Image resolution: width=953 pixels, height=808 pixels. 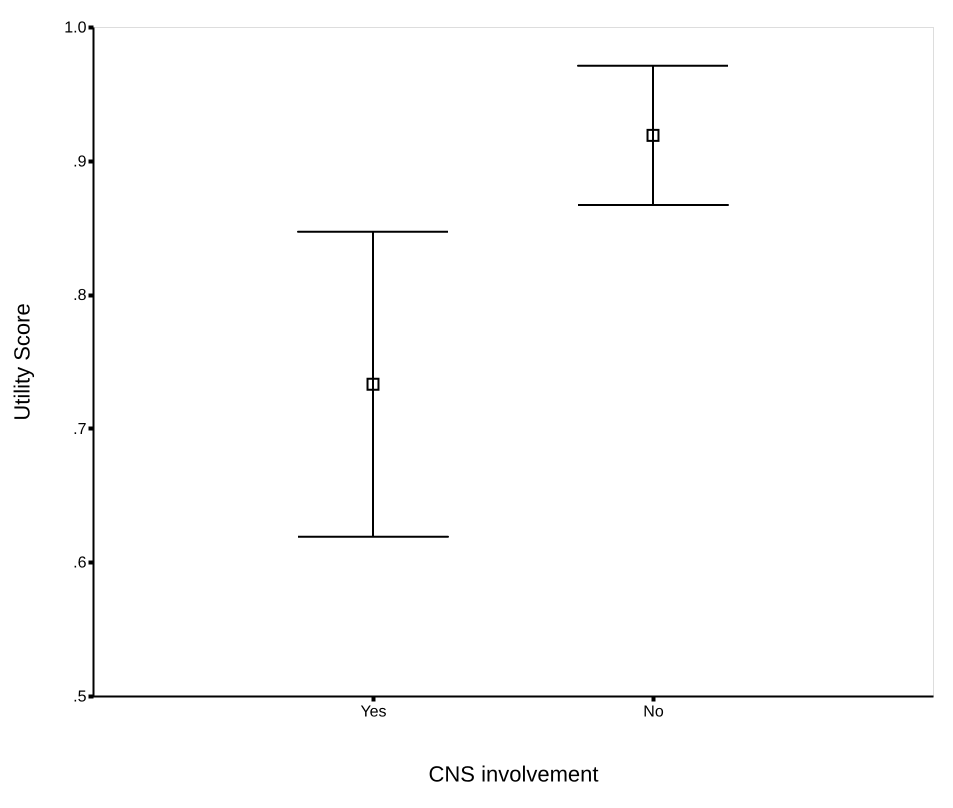 I want to click on y-tick-label: .6, so click(x=80, y=563).